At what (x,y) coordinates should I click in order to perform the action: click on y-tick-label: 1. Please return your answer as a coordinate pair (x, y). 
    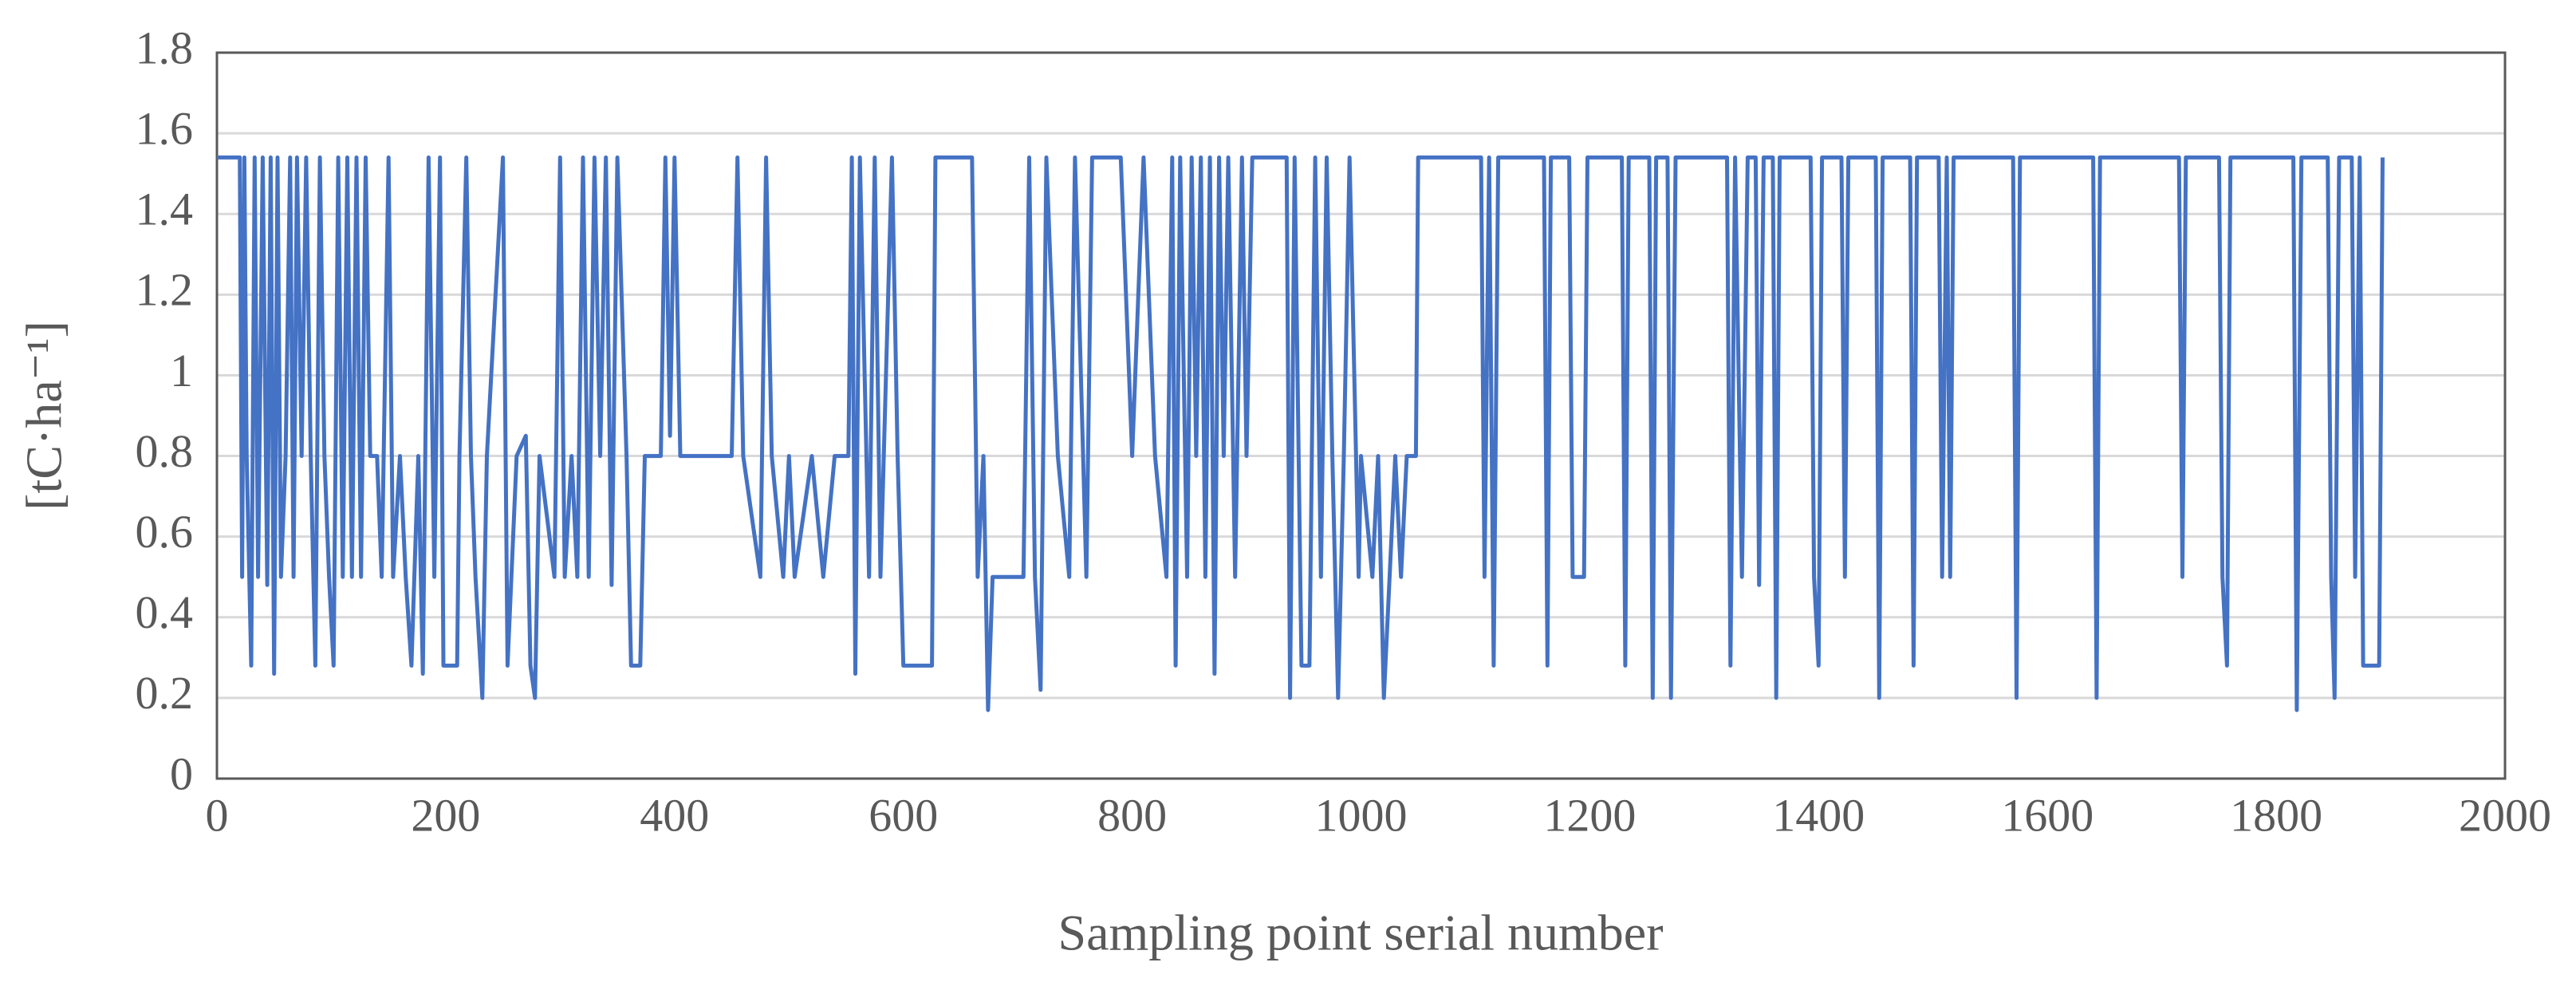
    Looking at the image, I should click on (181, 370).